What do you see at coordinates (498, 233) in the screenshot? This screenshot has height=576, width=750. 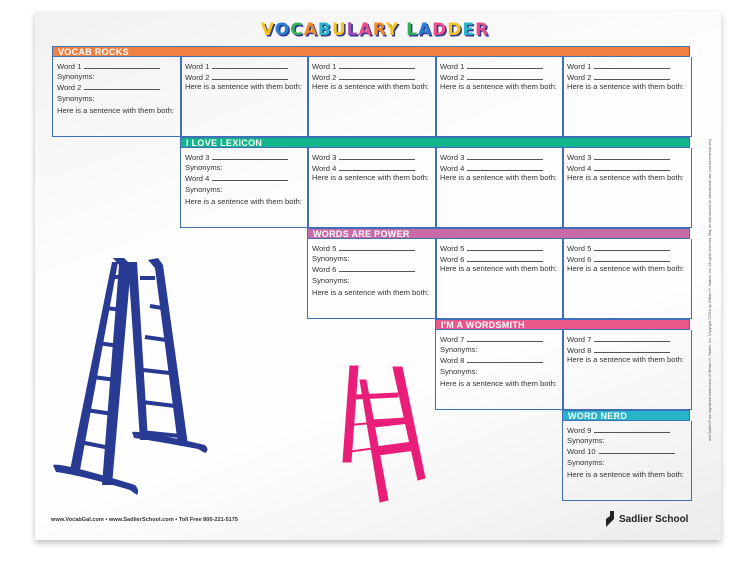 I see `section-header: WORDS ARE POWER` at bounding box center [498, 233].